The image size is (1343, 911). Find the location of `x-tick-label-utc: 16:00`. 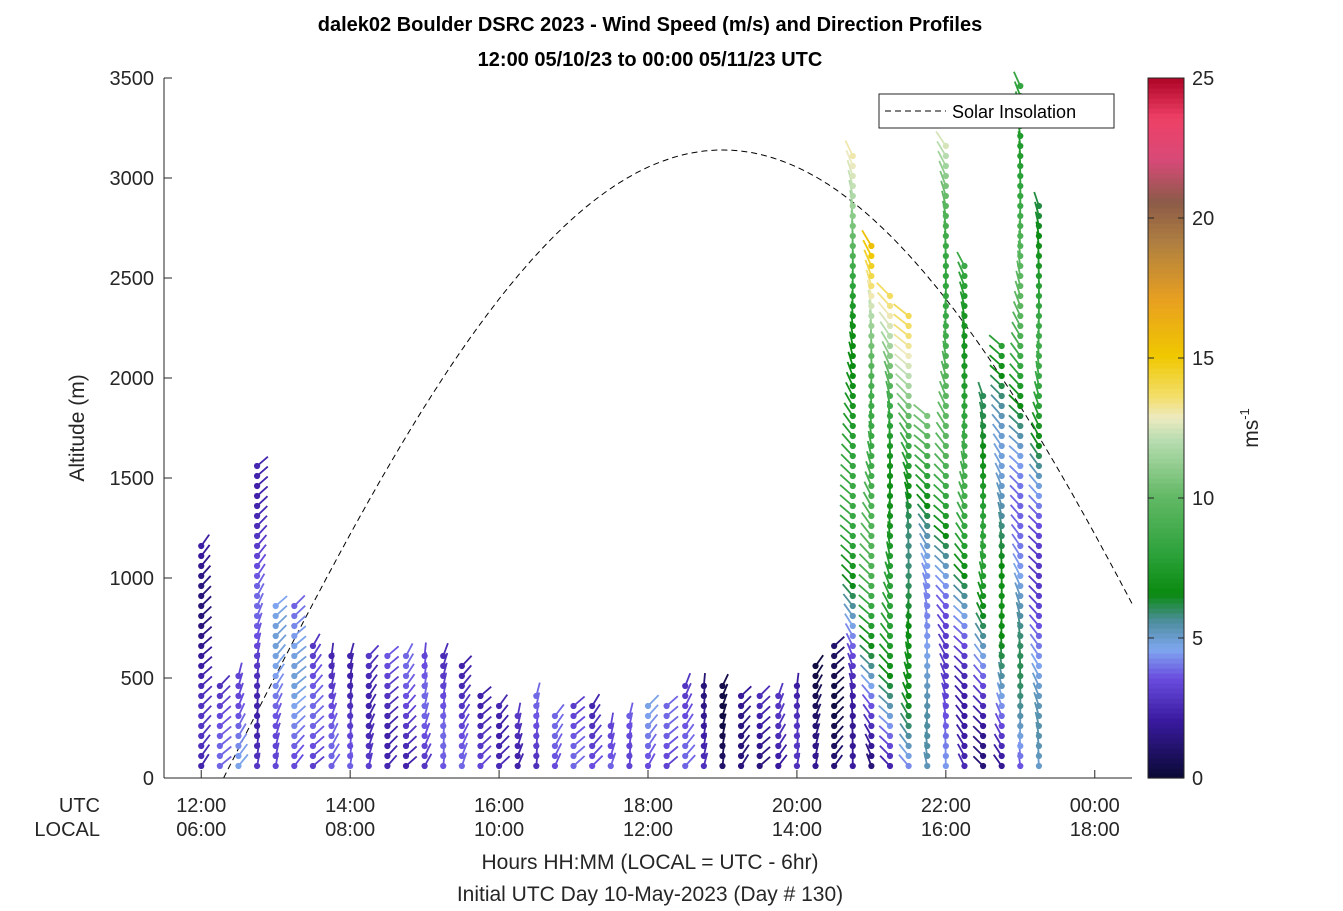

x-tick-label-utc: 16:00 is located at coordinates (499, 806).